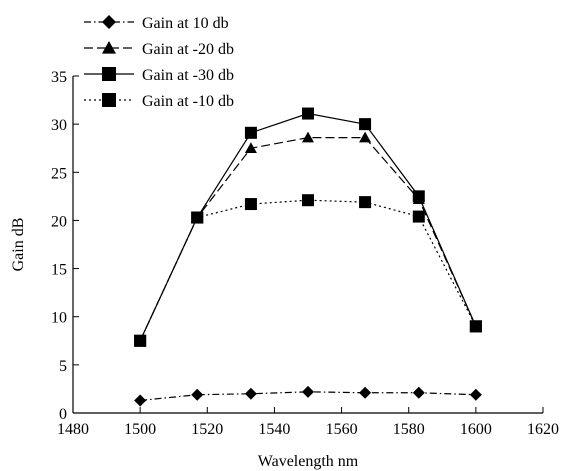  Describe the element at coordinates (59, 125) in the screenshot. I see `y-tick-label: 30` at that location.